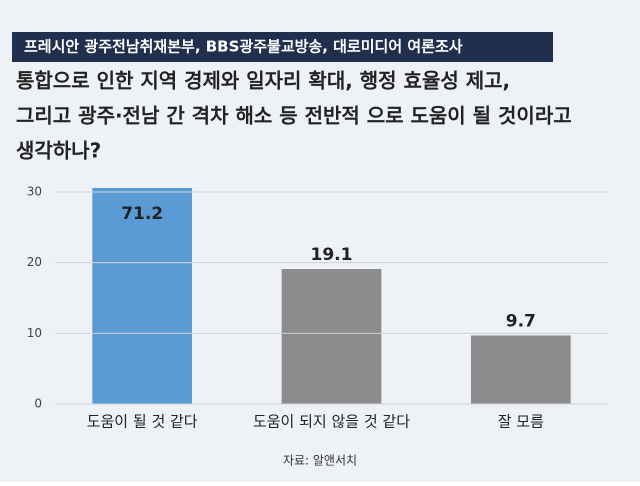 The image size is (640, 486). I want to click on x-tick-label: 잘 모름, so click(521, 422).